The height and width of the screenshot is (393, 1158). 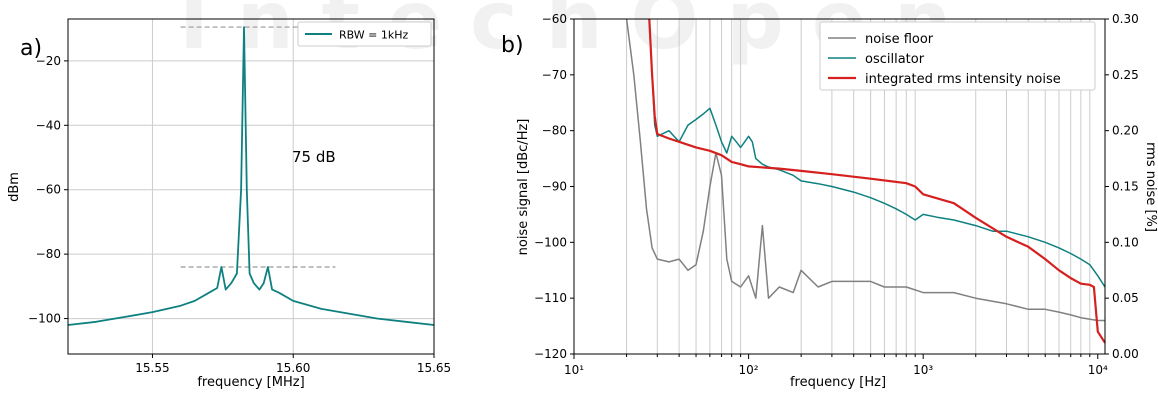 I want to click on panel-a-y-tick-label: −60, so click(x=48, y=190).